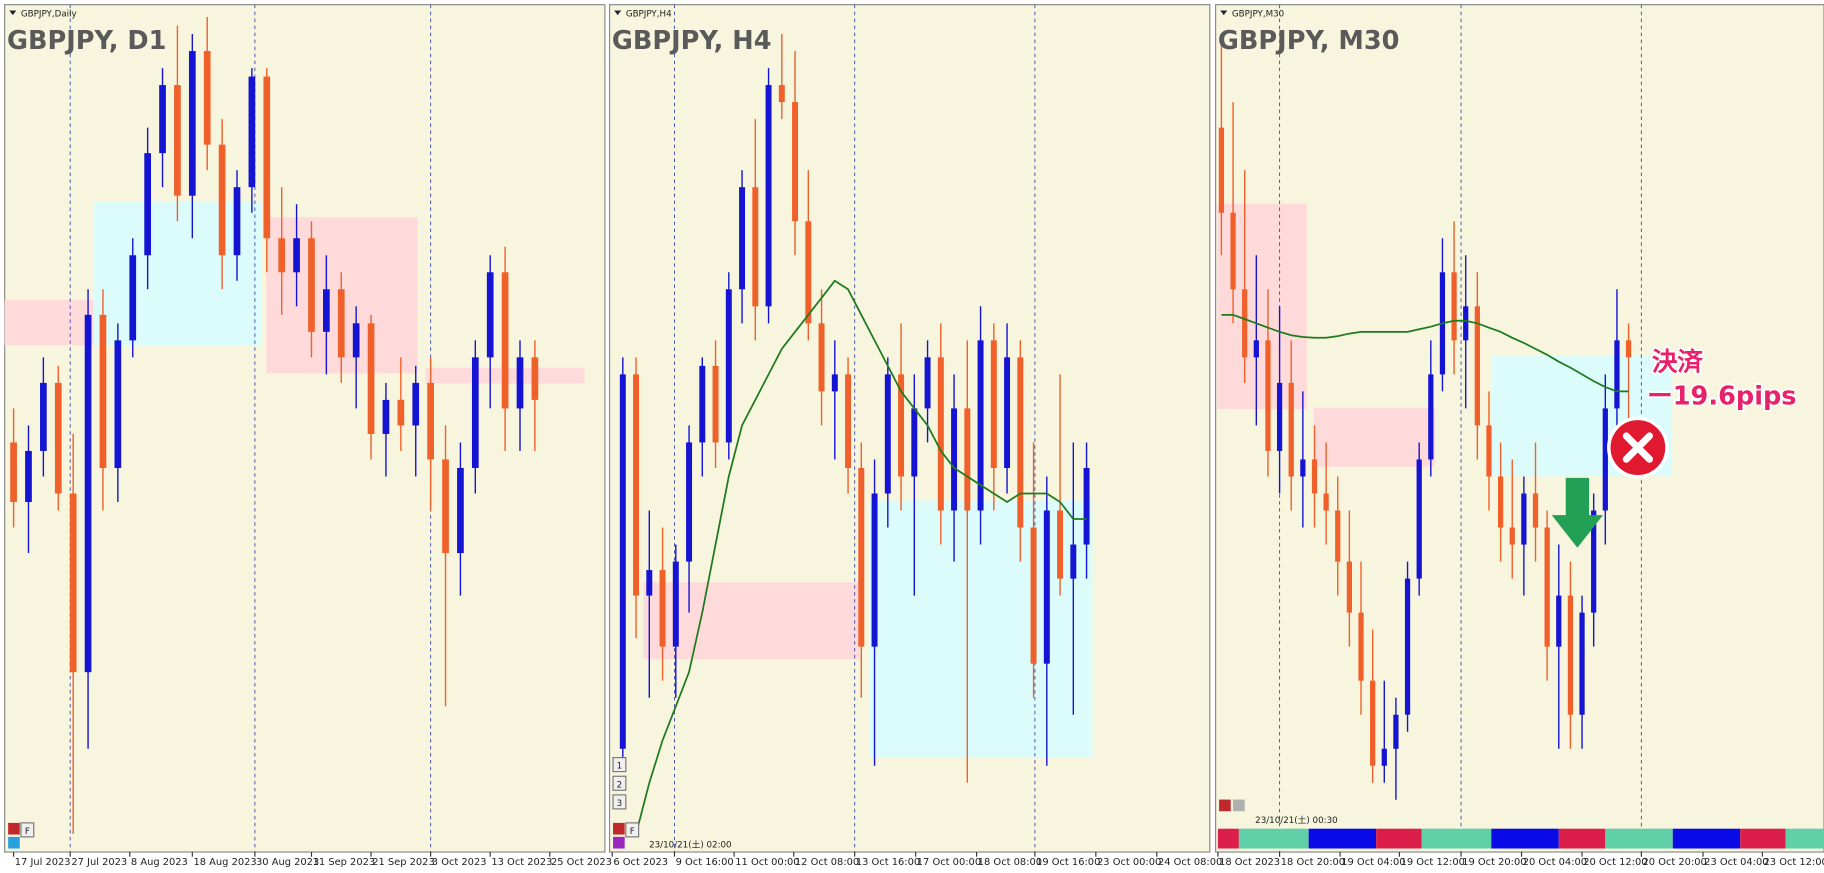 The height and width of the screenshot is (873, 1824). Describe the element at coordinates (1373, 862) in the screenshot. I see `x-tick-label: 19 Oct 04:00` at that location.